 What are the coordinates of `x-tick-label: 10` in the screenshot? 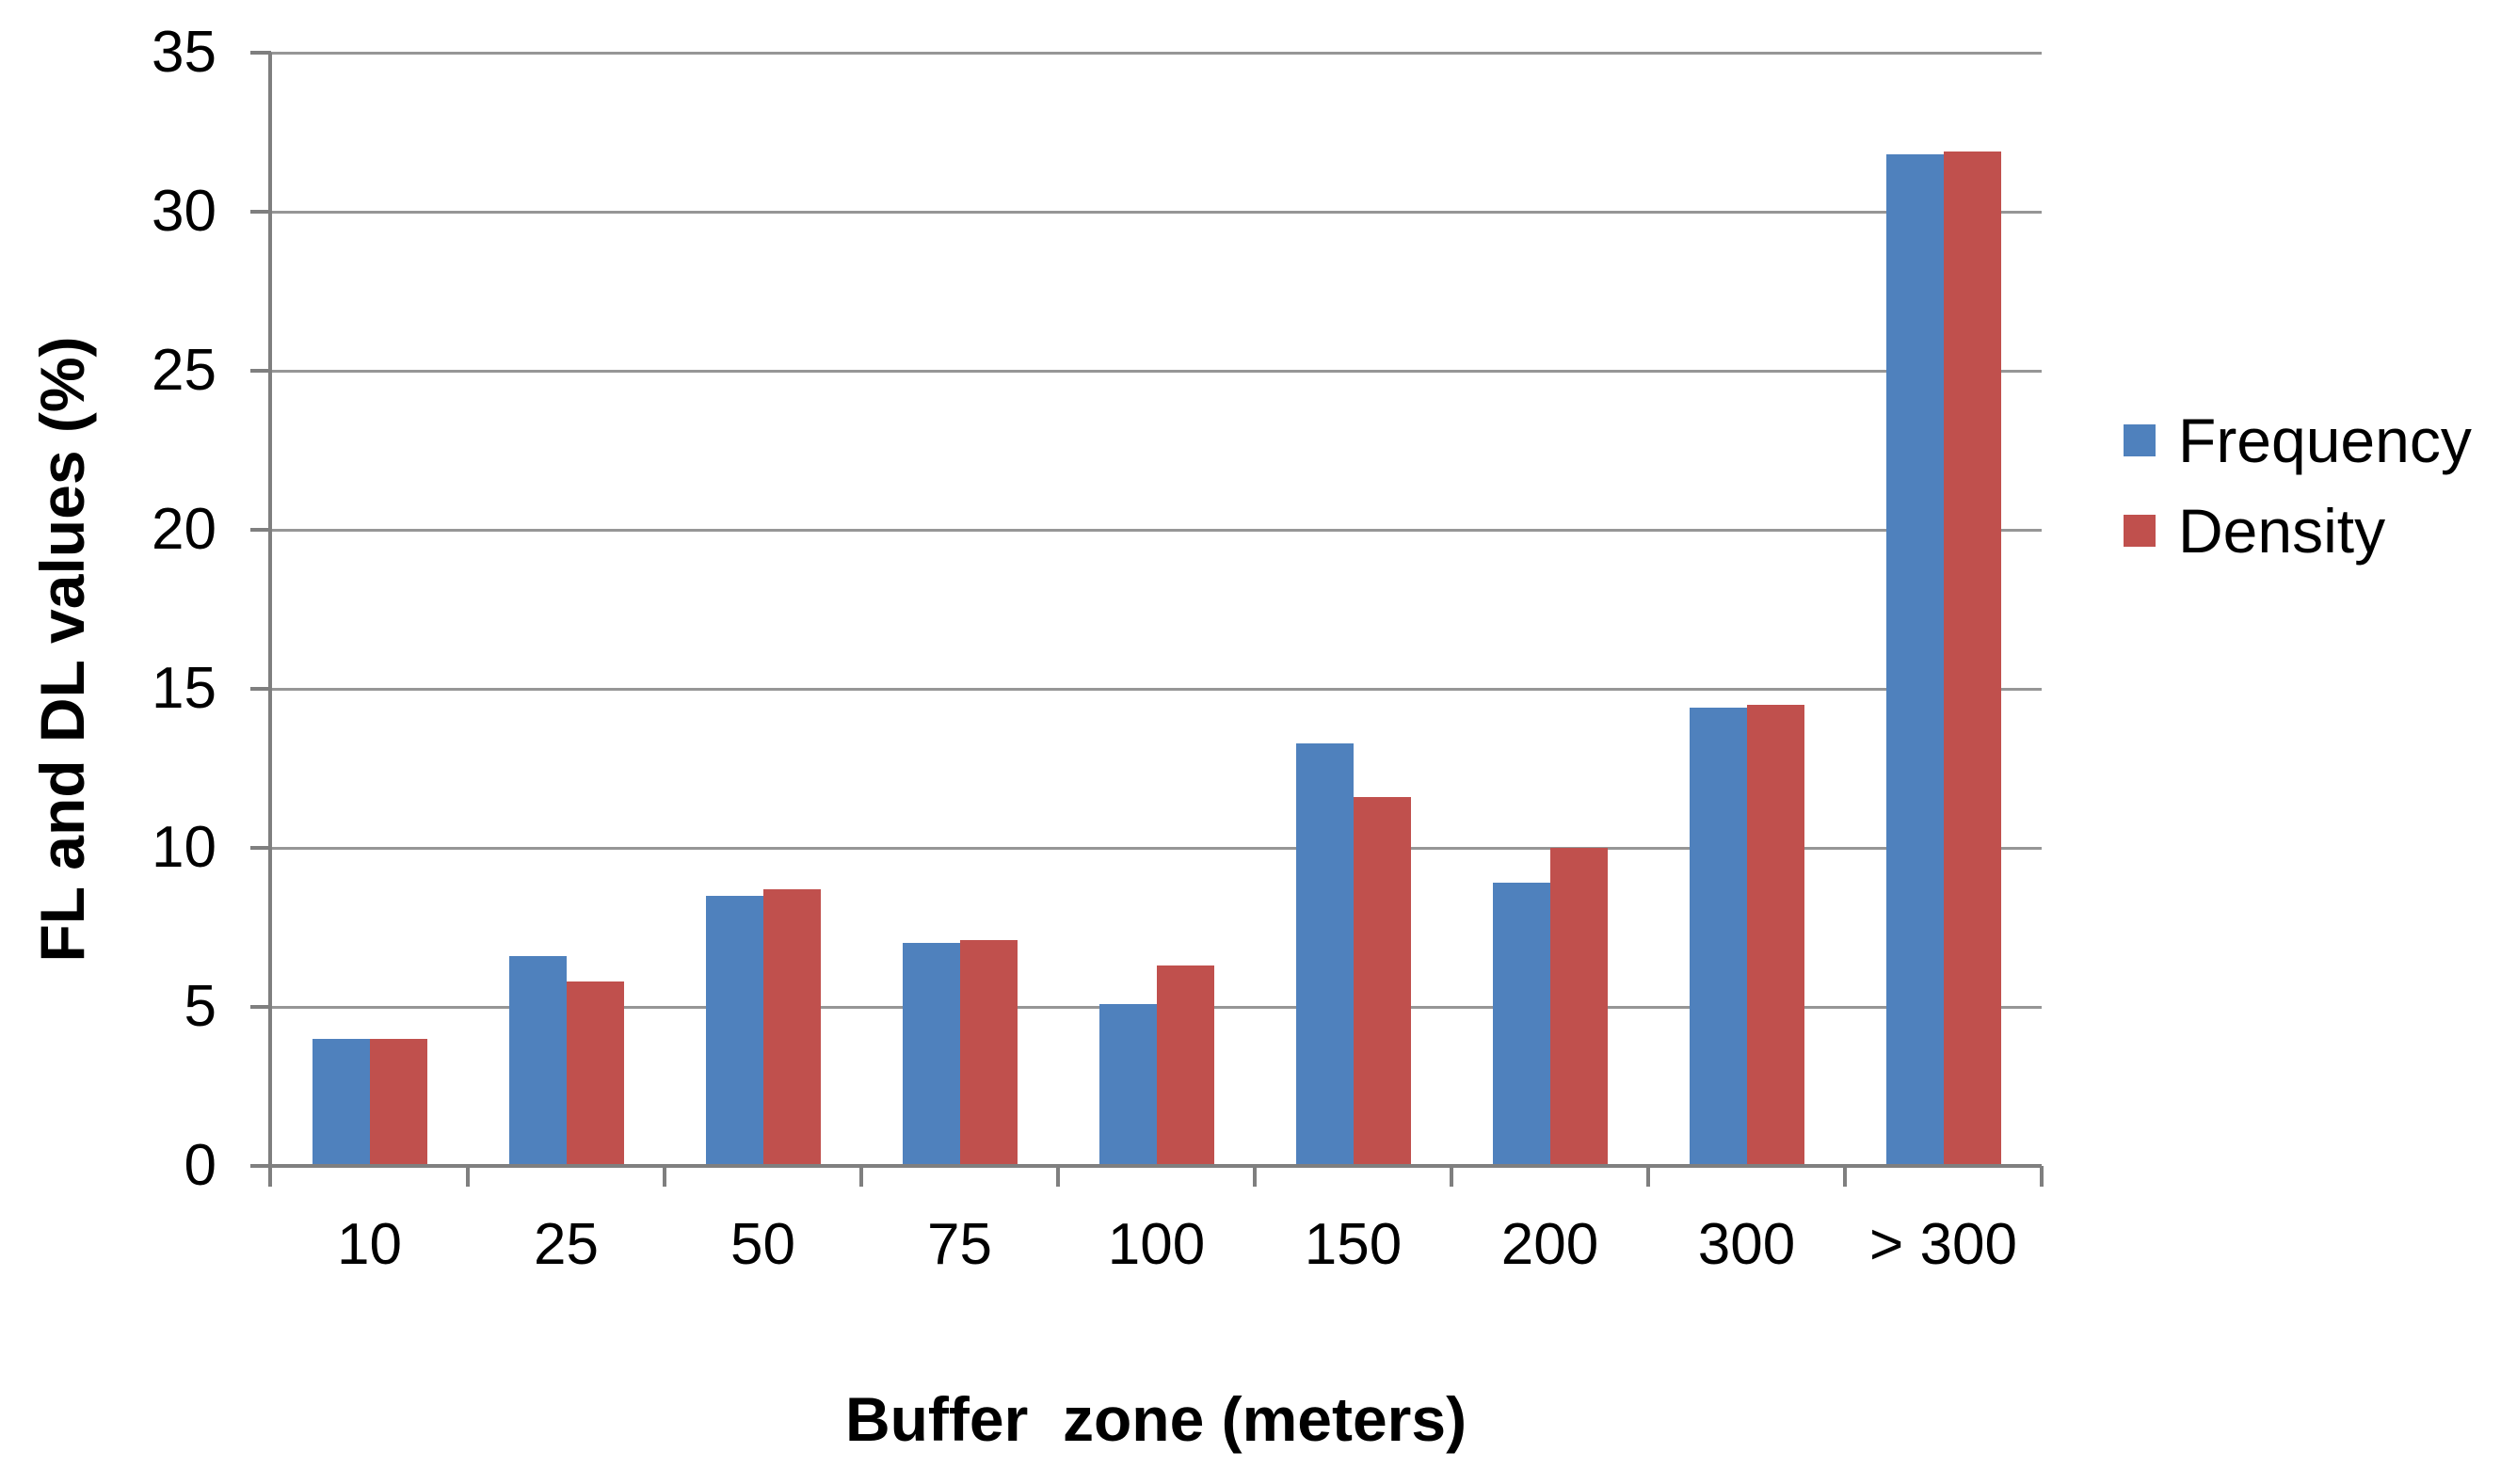 It's located at (369, 1244).